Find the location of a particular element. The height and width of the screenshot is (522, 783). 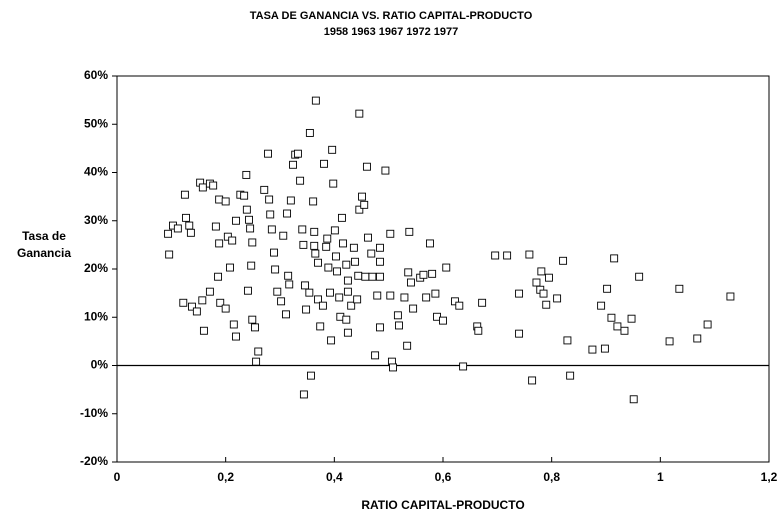

y-tick-label: 60% is located at coordinates (96, 75).